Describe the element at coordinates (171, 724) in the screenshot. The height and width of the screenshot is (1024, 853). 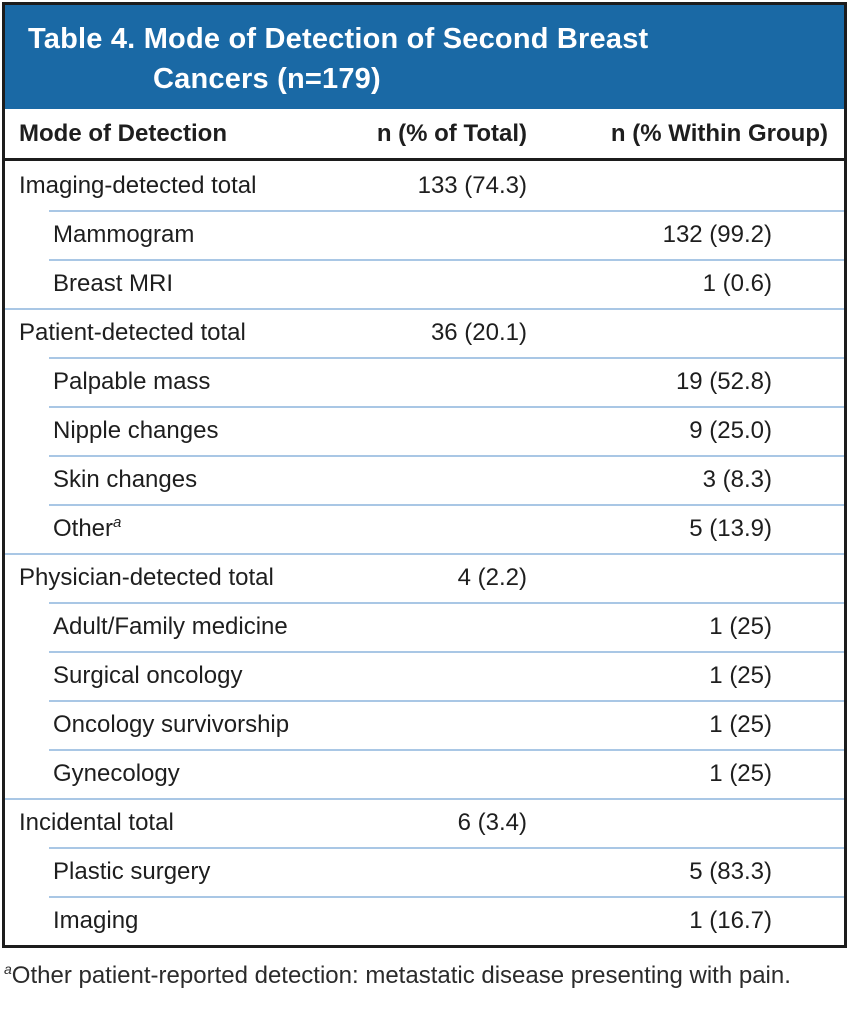
I see `row-label: Oncology survivorship` at that location.